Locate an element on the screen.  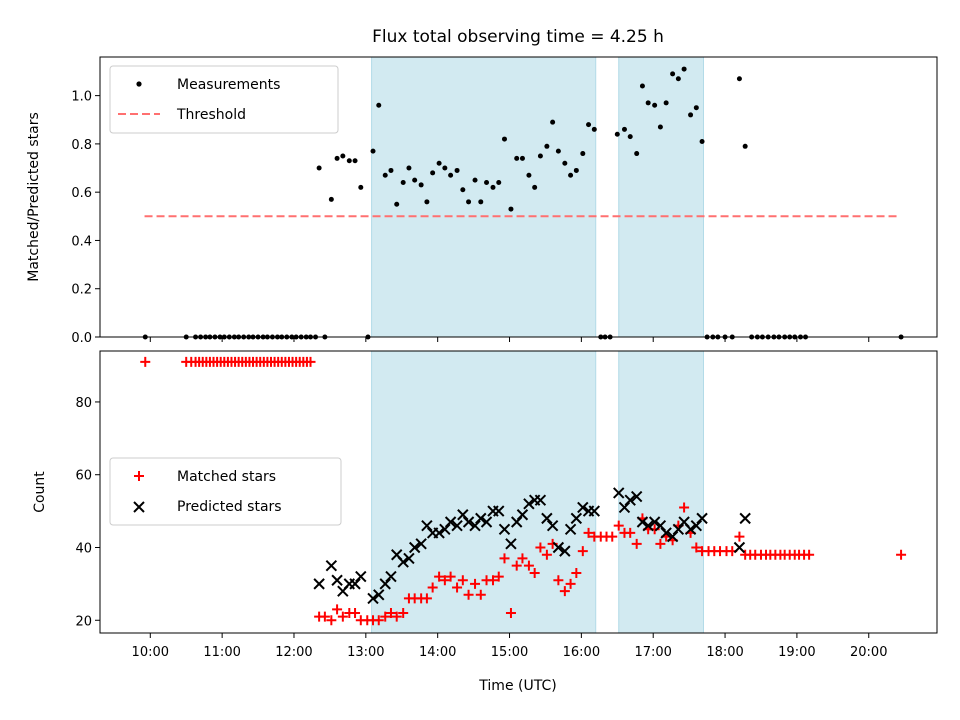
legend-predicted-marker is located at coordinates (139, 507).